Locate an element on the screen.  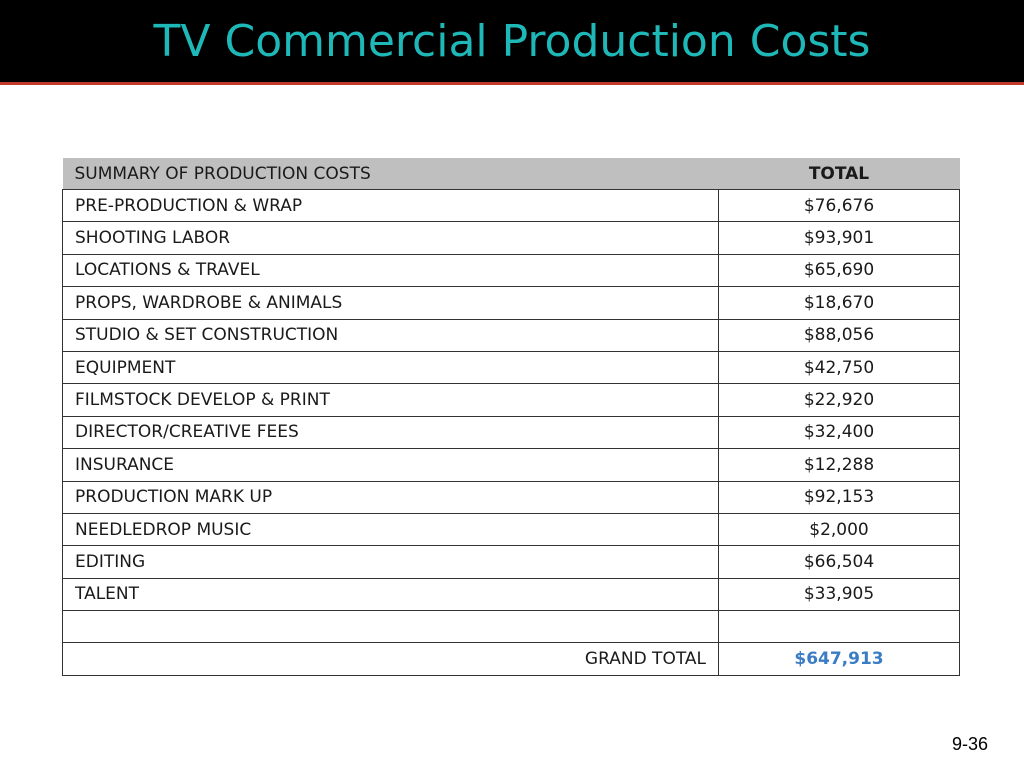
table-row: NEEDLEDROP MUSIC $2,000 is located at coordinates (511, 529).